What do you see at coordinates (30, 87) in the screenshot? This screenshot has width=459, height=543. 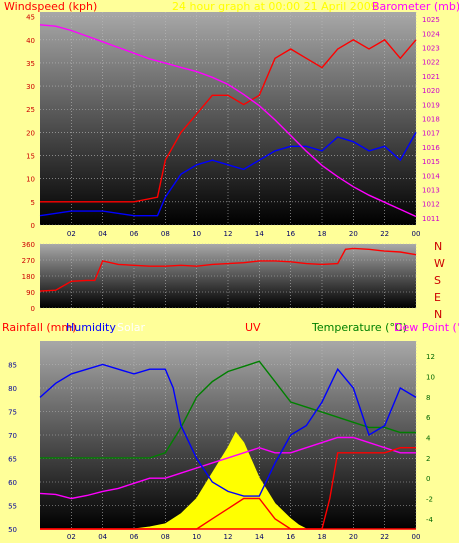 I see `y-tick-label: 30` at bounding box center [30, 87].